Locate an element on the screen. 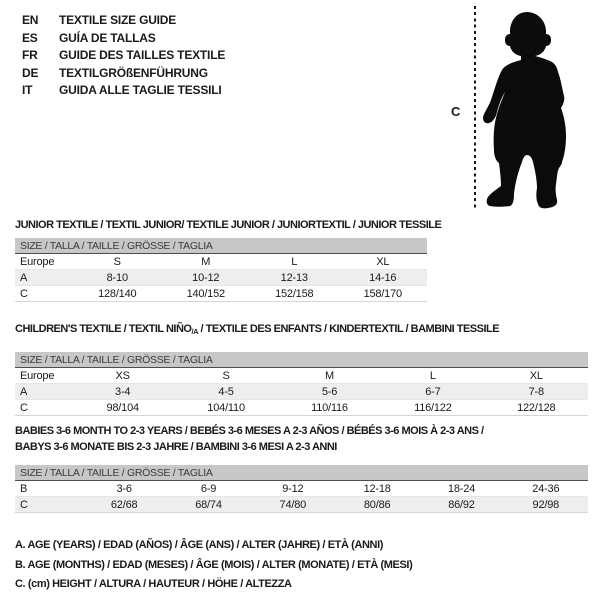 The width and height of the screenshot is (600, 600). cell: 98/104 is located at coordinates (123, 407).